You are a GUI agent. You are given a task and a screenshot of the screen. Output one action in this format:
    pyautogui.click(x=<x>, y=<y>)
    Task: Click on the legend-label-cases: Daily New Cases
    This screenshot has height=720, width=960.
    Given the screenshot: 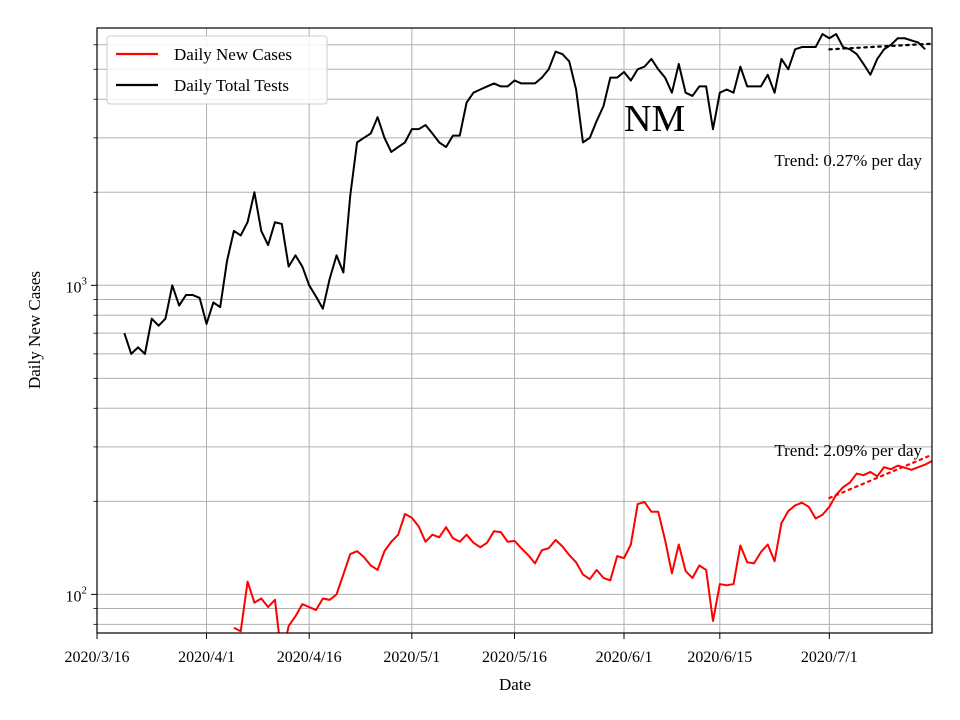 What is the action you would take?
    pyautogui.click(x=233, y=54)
    